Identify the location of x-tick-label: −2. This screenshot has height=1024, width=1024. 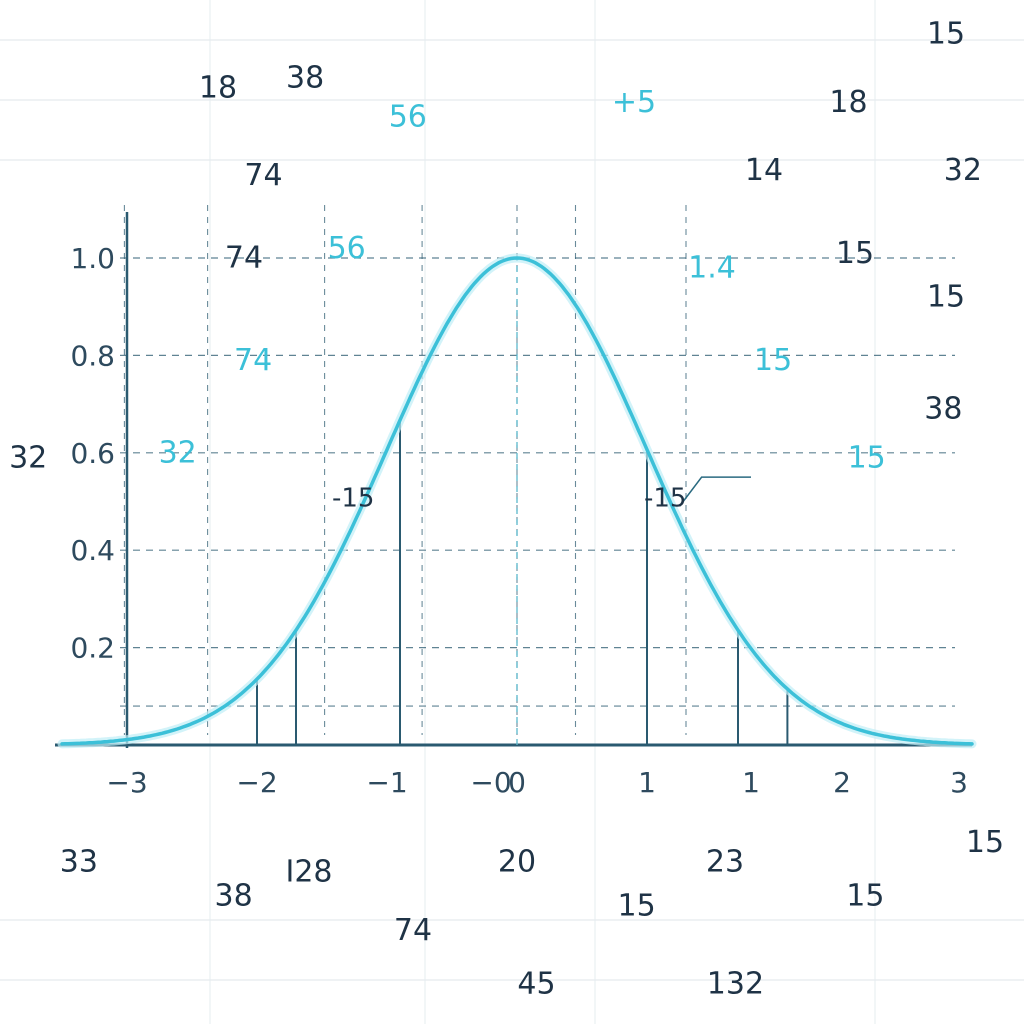
(256, 782).